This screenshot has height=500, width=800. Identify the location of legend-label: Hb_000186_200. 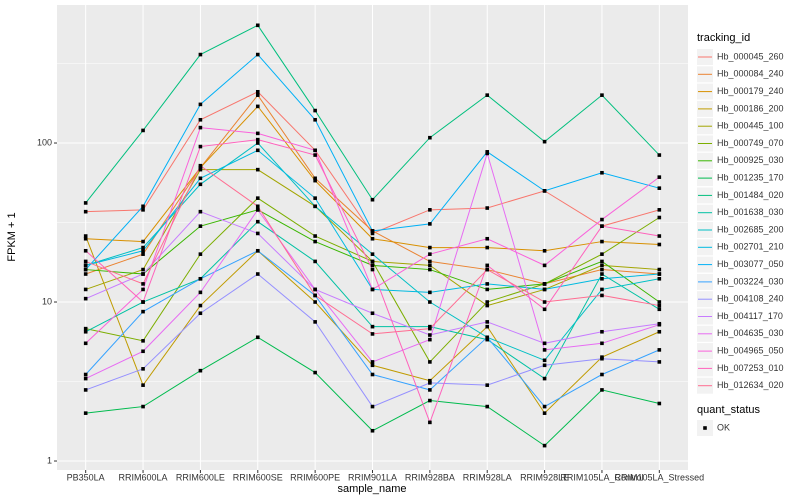
(750, 108).